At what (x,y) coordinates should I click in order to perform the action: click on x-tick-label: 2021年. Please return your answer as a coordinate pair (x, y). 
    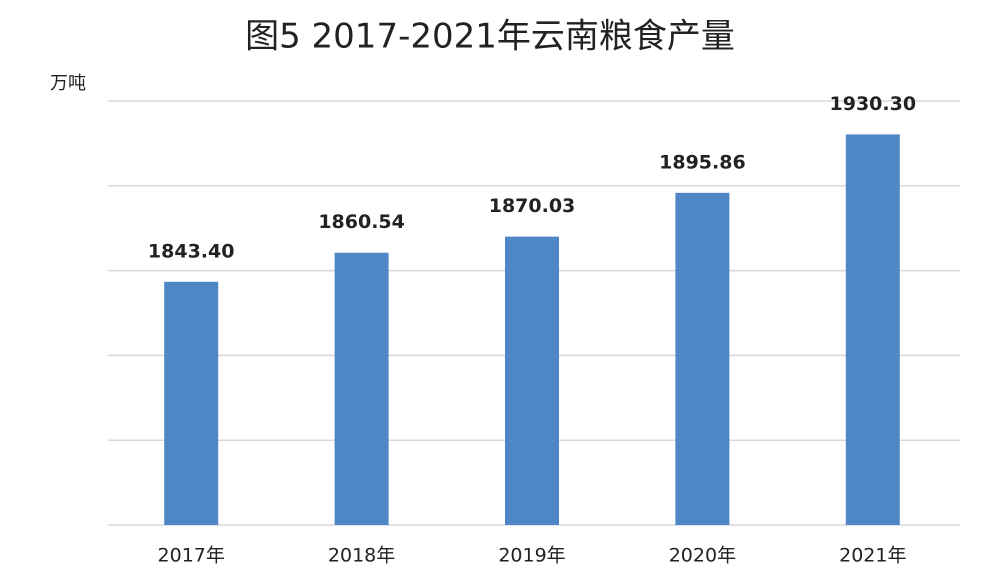
    Looking at the image, I should click on (872, 556).